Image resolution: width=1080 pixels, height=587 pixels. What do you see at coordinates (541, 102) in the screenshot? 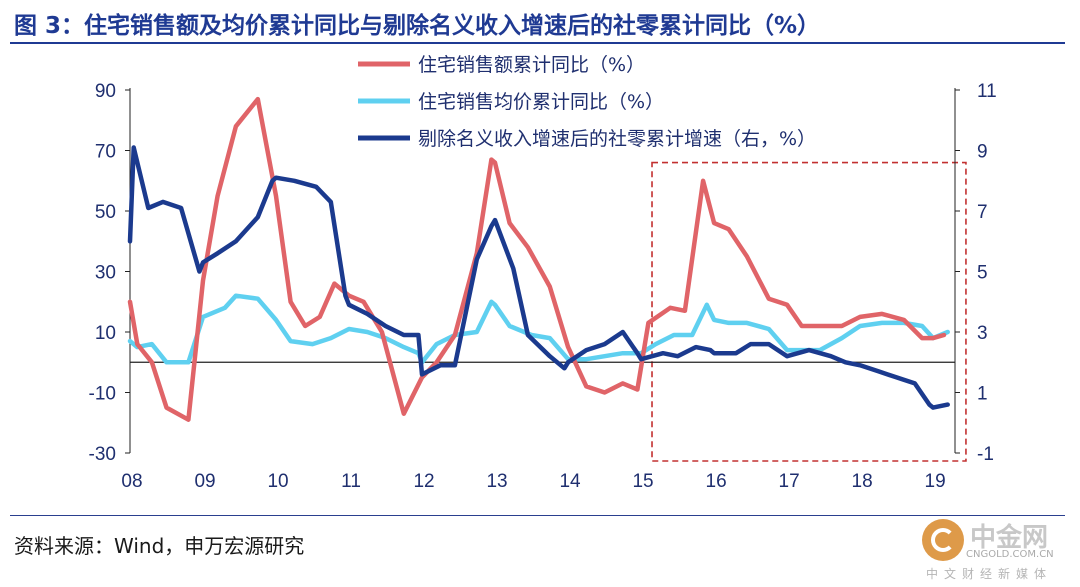
I see `legend-label: 住宅销售均价累计同比（%）` at bounding box center [541, 102].